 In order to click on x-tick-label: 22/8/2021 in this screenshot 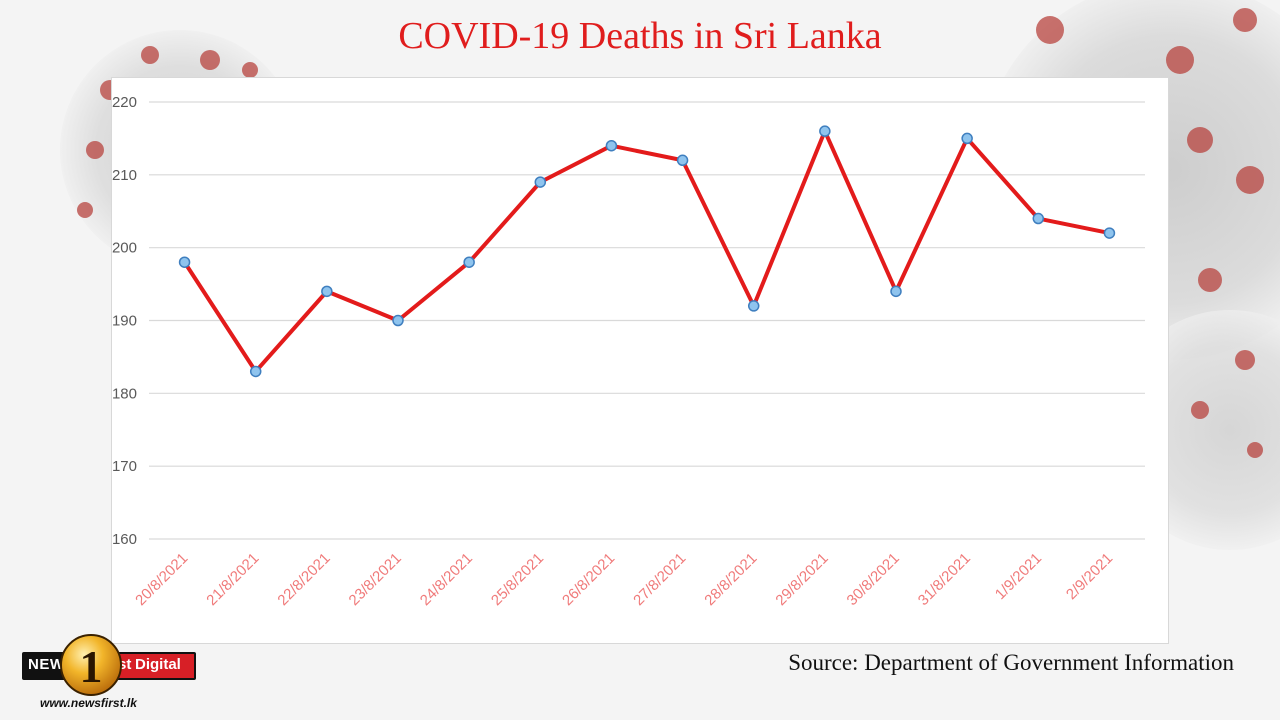, I will do `click(303, 579)`.